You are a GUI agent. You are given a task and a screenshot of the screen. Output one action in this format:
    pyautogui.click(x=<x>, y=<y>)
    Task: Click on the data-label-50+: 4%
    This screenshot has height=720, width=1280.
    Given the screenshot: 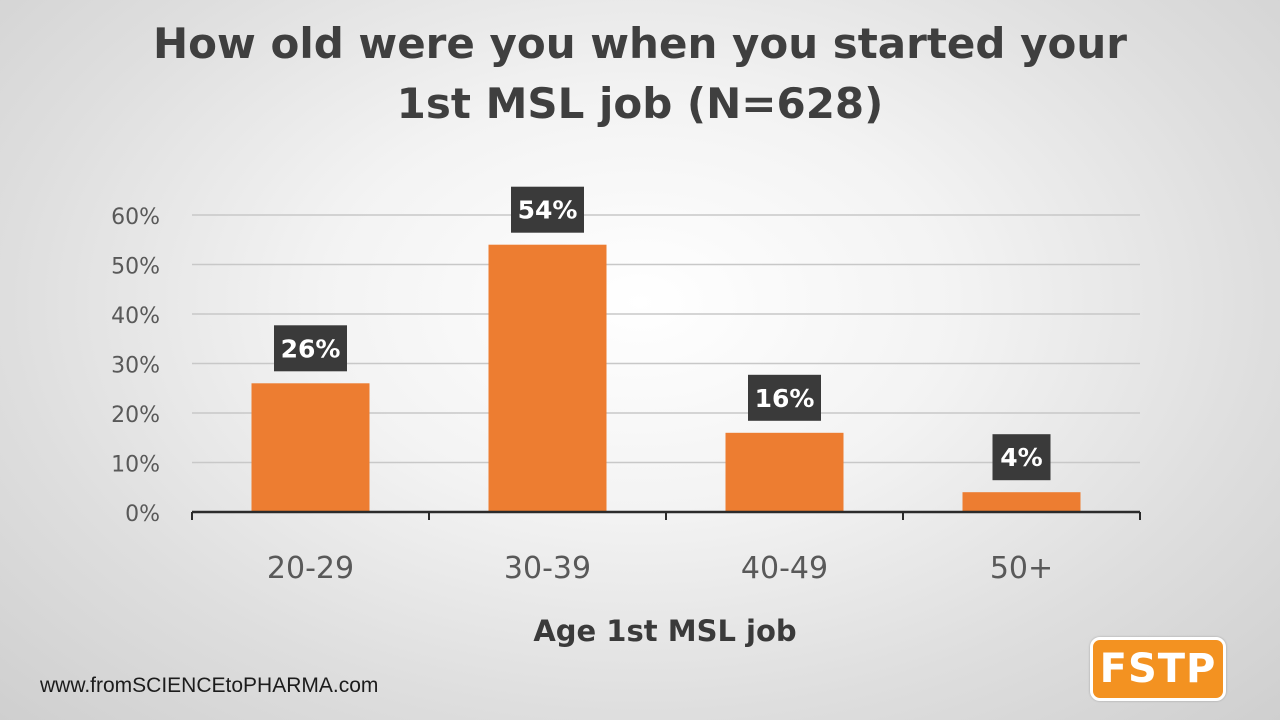 What is the action you would take?
    pyautogui.click(x=1021, y=457)
    